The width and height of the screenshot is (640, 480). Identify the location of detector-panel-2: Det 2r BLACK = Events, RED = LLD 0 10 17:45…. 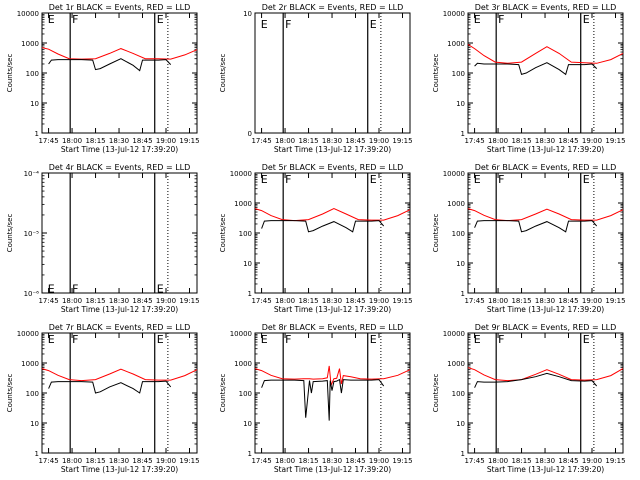
(316, 78).